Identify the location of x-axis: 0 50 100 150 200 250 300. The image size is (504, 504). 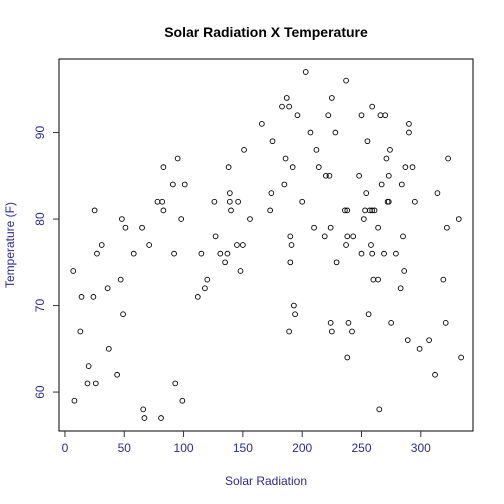
(246, 443).